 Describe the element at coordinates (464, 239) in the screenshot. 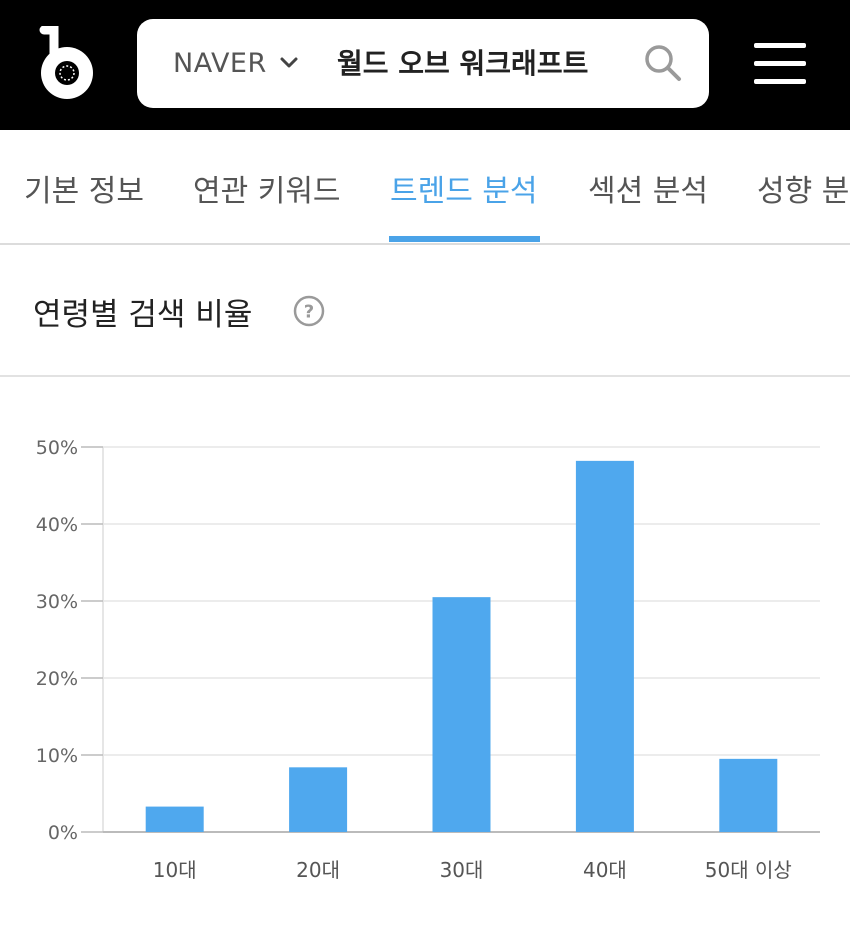

I see `active-tab-indicator` at that location.